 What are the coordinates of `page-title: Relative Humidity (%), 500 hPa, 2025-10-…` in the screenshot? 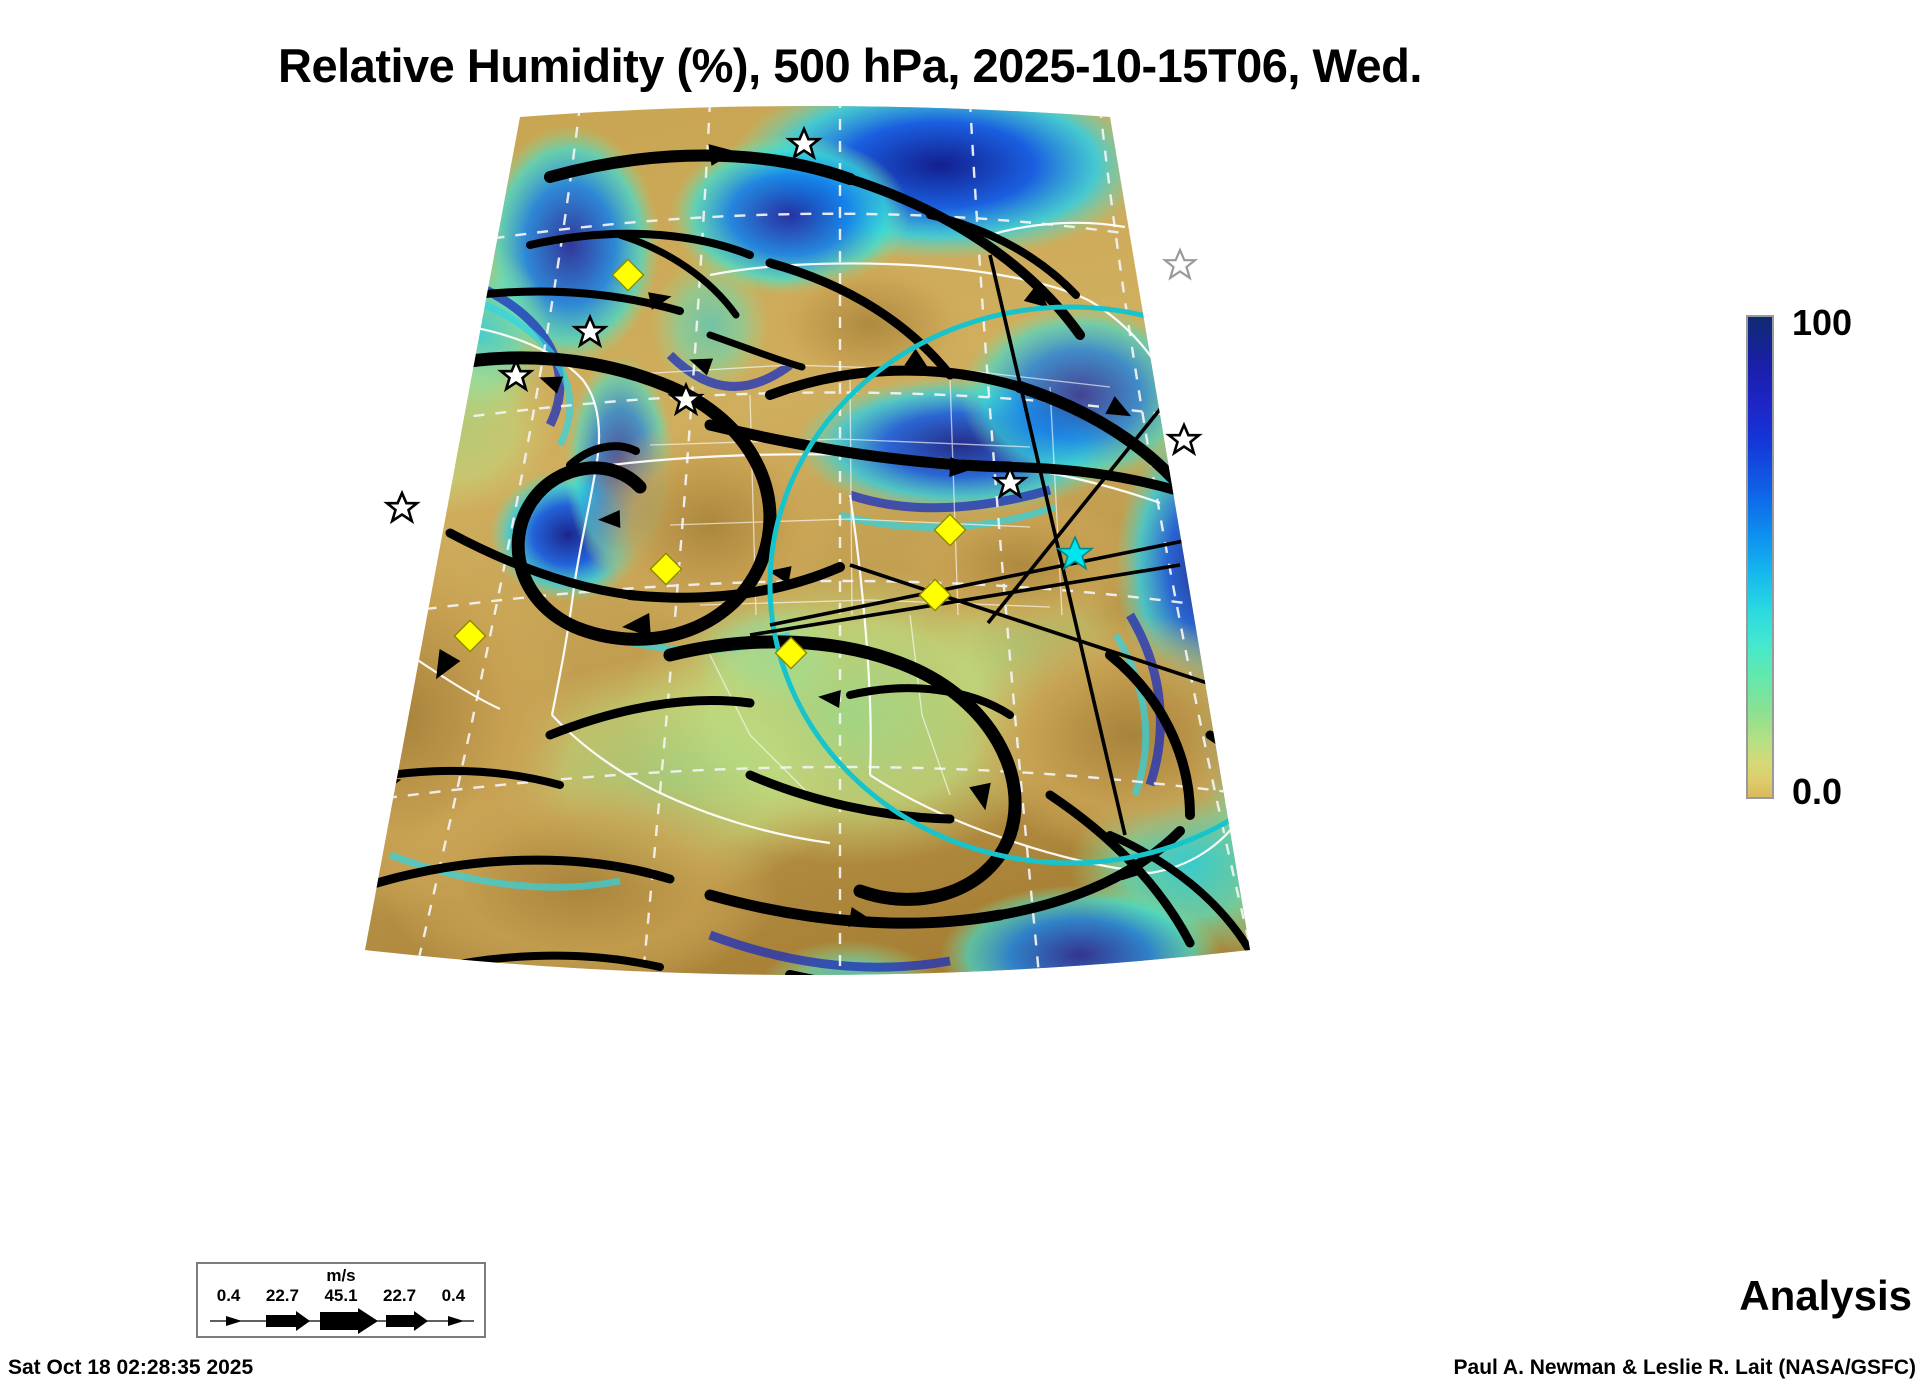 It's located at (850, 65).